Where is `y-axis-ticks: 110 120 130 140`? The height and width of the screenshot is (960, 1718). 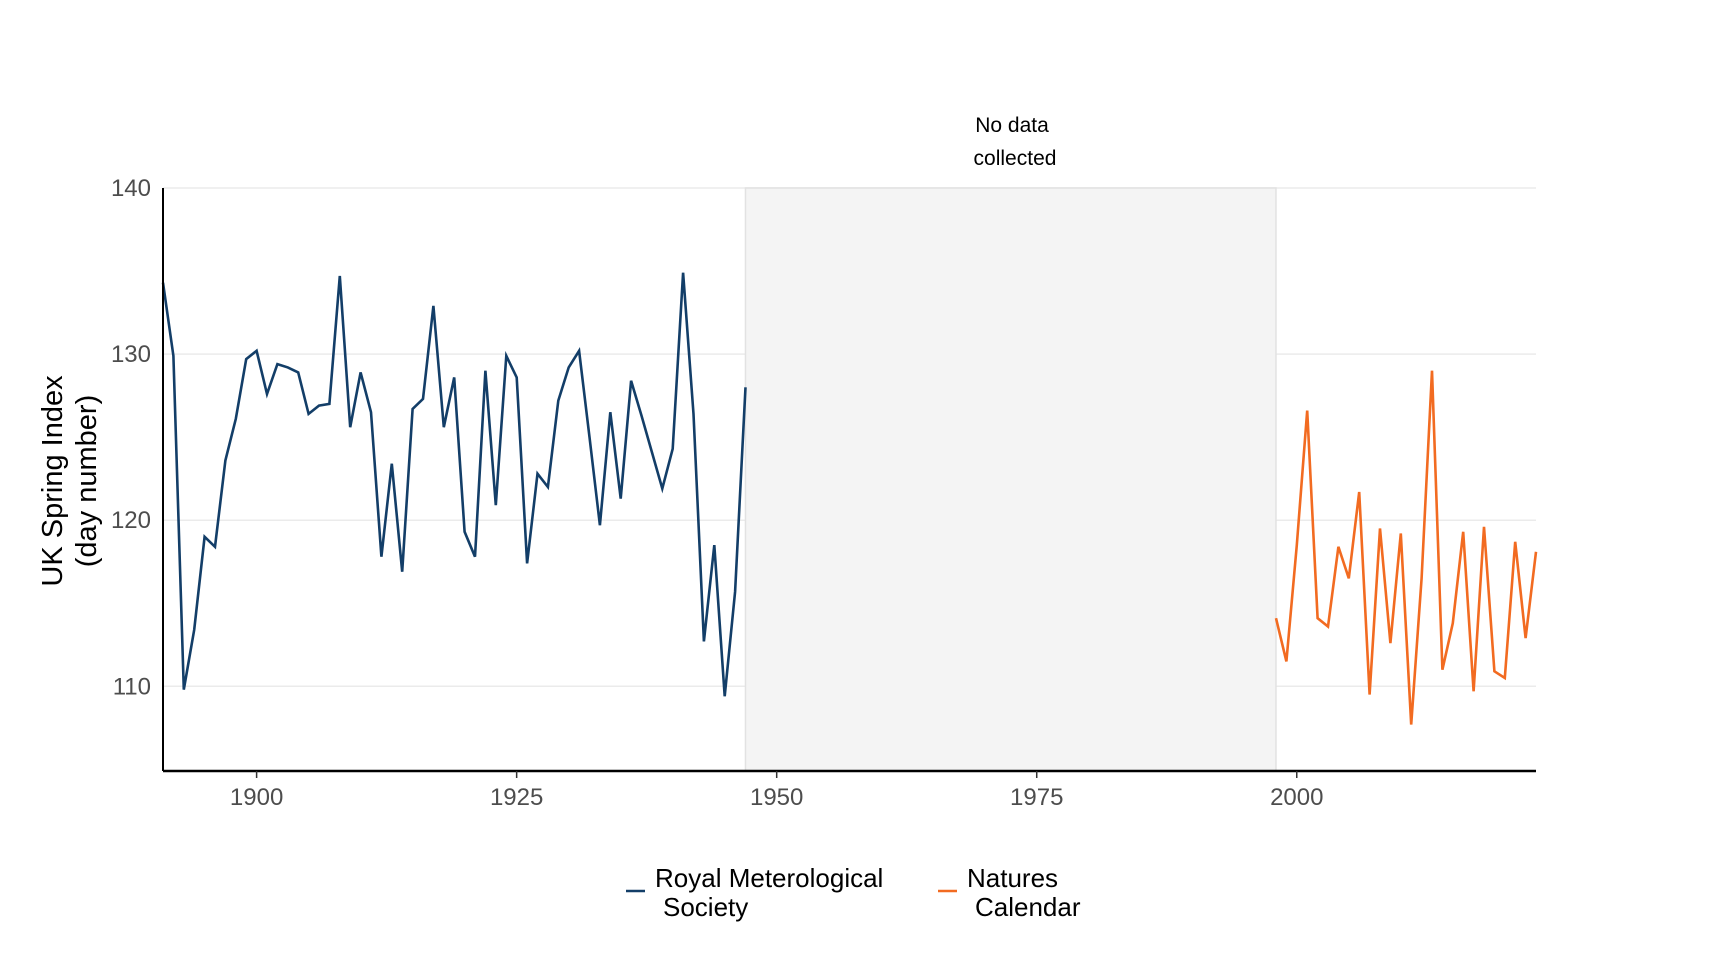 y-axis-ticks: 110 120 130 140 is located at coordinates (131, 437).